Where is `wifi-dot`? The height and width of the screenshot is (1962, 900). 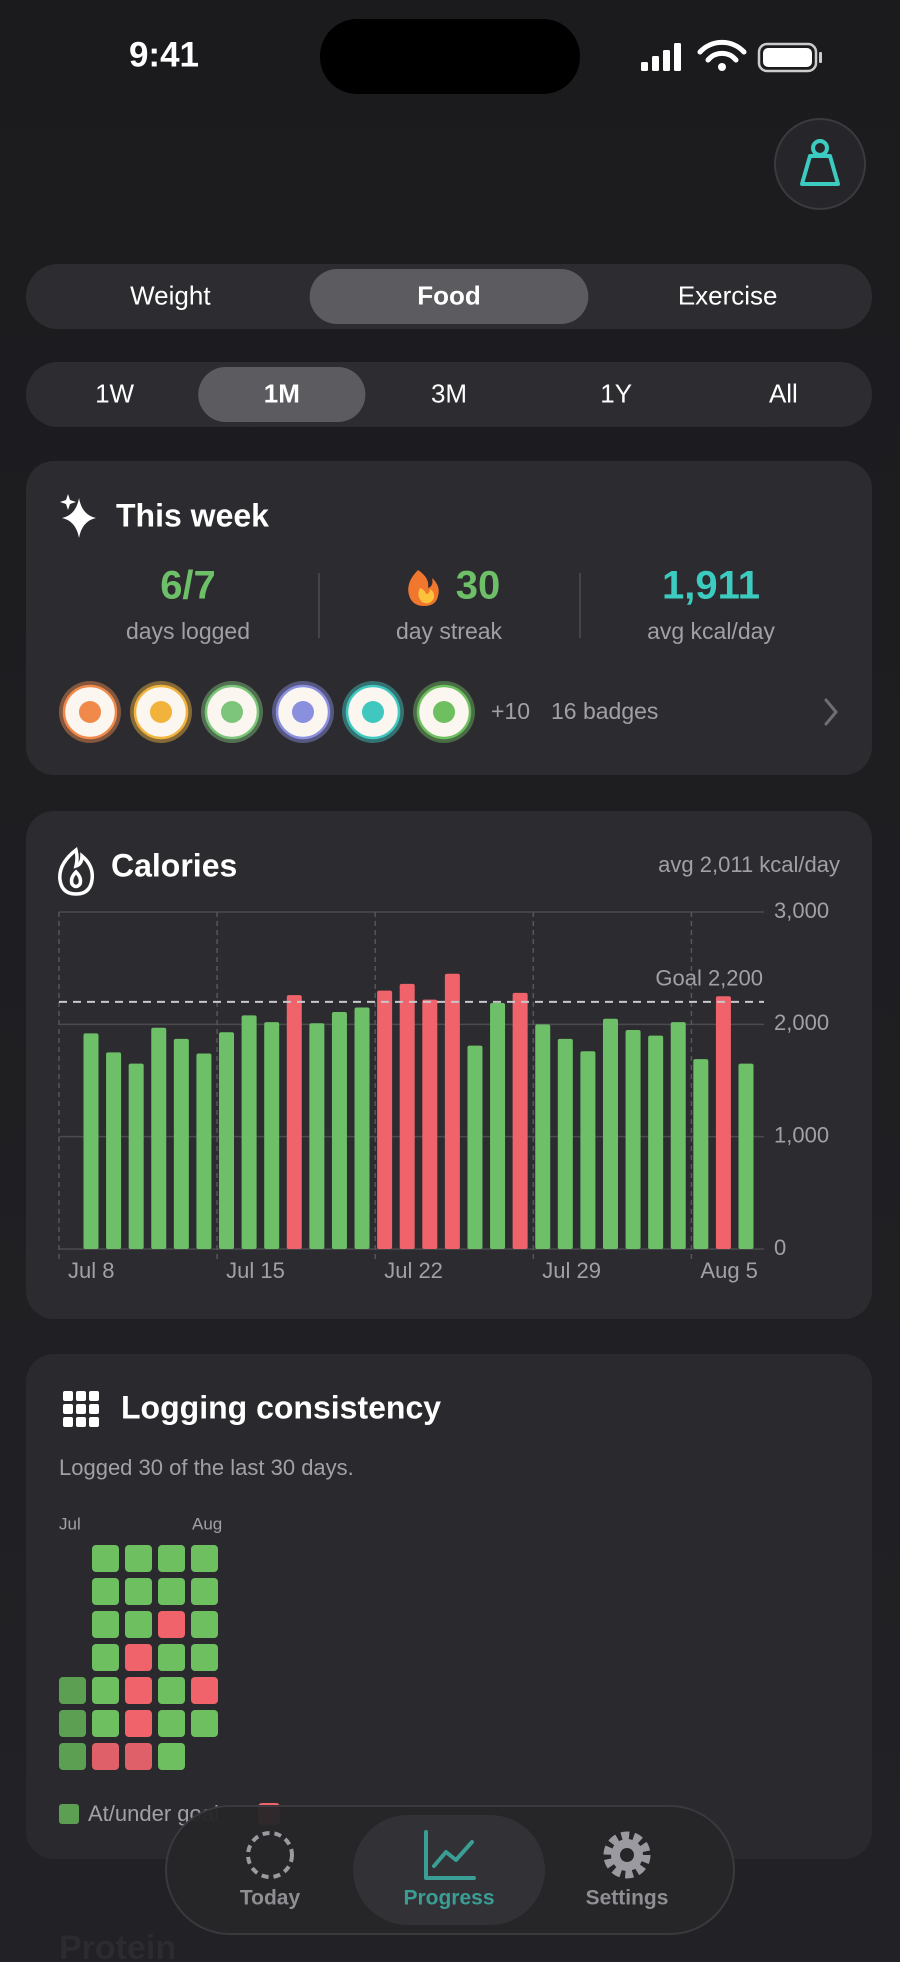 wifi-dot is located at coordinates (722, 67).